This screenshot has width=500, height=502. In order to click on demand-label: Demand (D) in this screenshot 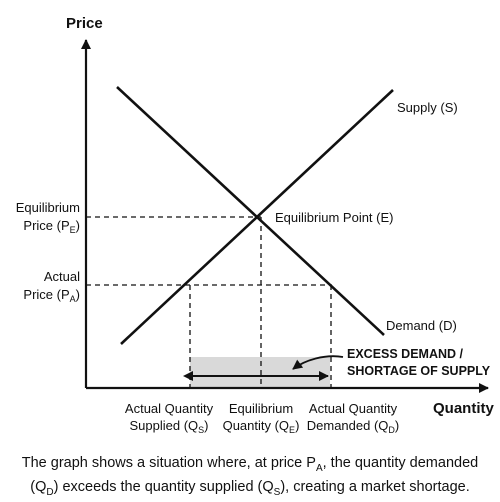, I will do `click(421, 325)`.